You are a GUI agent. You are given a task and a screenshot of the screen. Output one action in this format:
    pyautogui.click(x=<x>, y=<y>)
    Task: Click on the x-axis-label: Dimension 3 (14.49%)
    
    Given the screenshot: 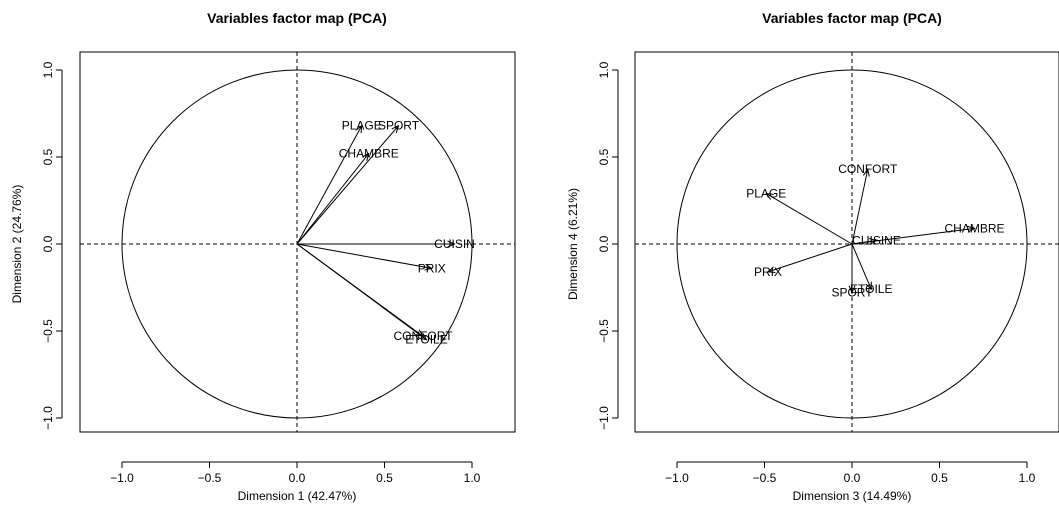 What is the action you would take?
    pyautogui.click(x=852, y=496)
    